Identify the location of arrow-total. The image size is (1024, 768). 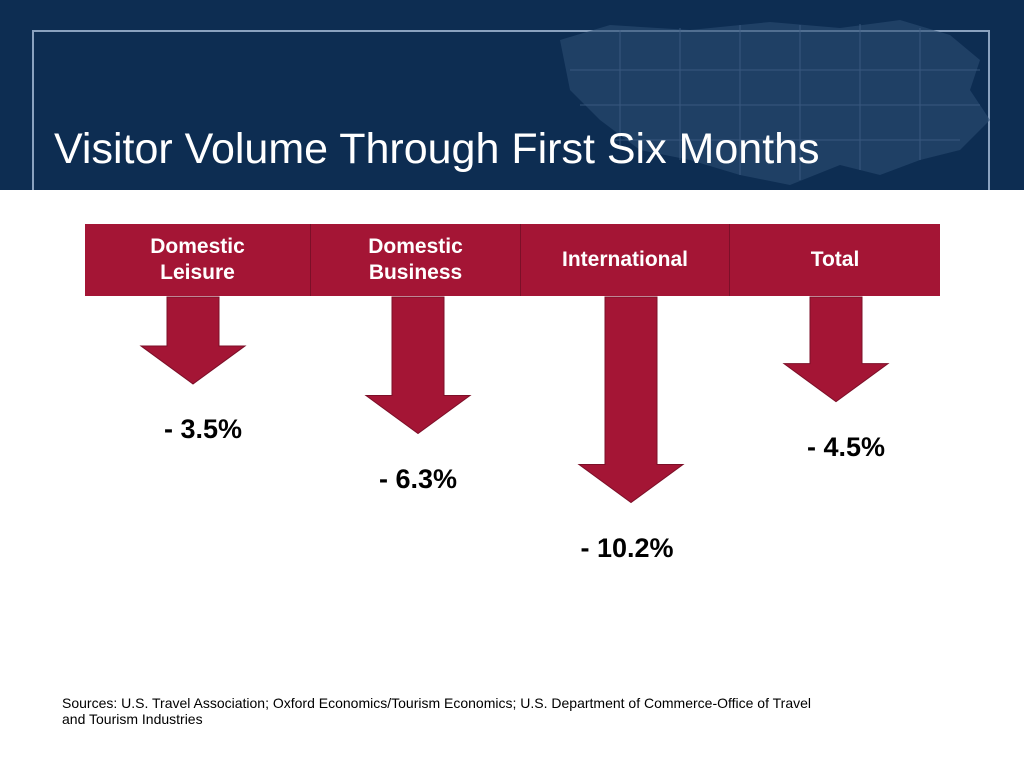
(836, 349).